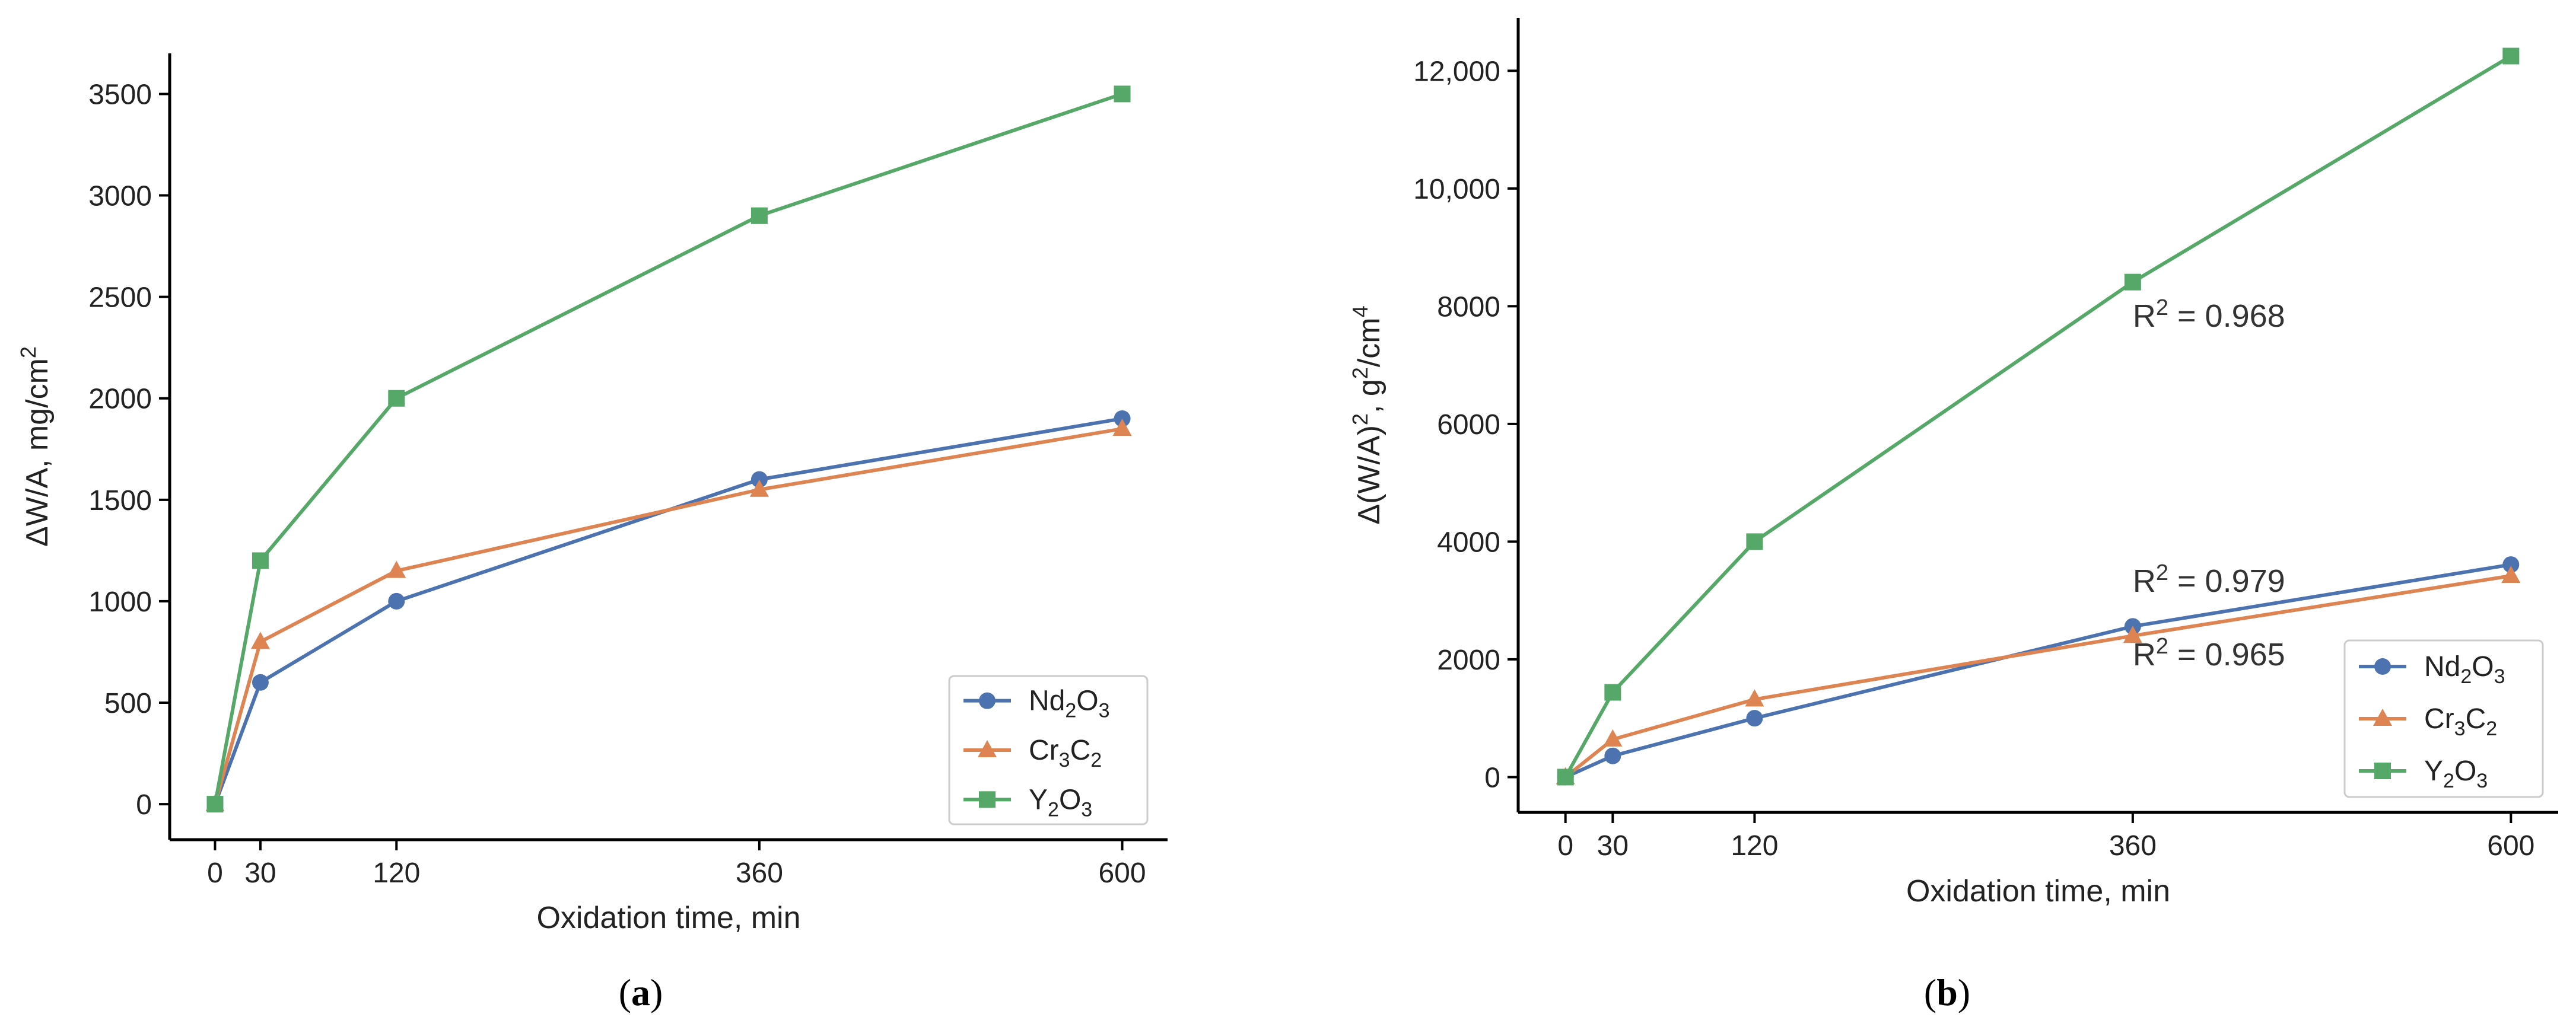  Describe the element at coordinates (120, 196) in the screenshot. I see `y-tick-label: 3000` at that location.